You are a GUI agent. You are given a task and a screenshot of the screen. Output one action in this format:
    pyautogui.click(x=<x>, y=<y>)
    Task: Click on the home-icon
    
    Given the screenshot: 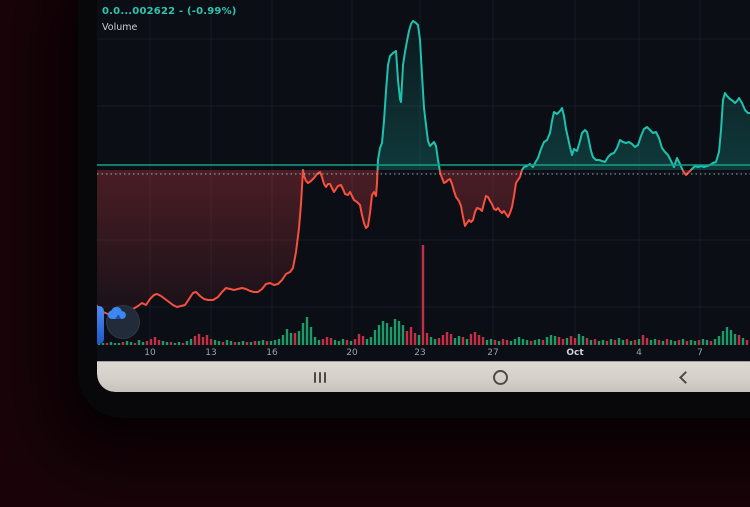 What is the action you would take?
    pyautogui.click(x=500, y=377)
    